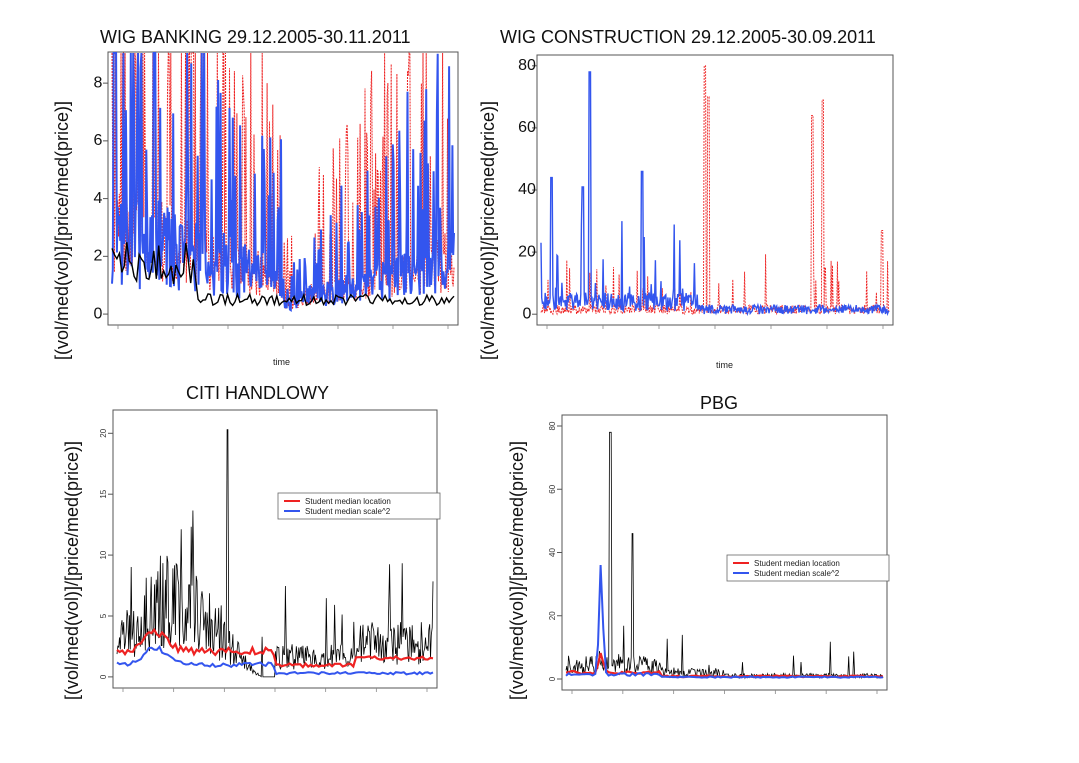  Describe the element at coordinates (98, 198) in the screenshot. I see `y-tick-label: 4` at that location.